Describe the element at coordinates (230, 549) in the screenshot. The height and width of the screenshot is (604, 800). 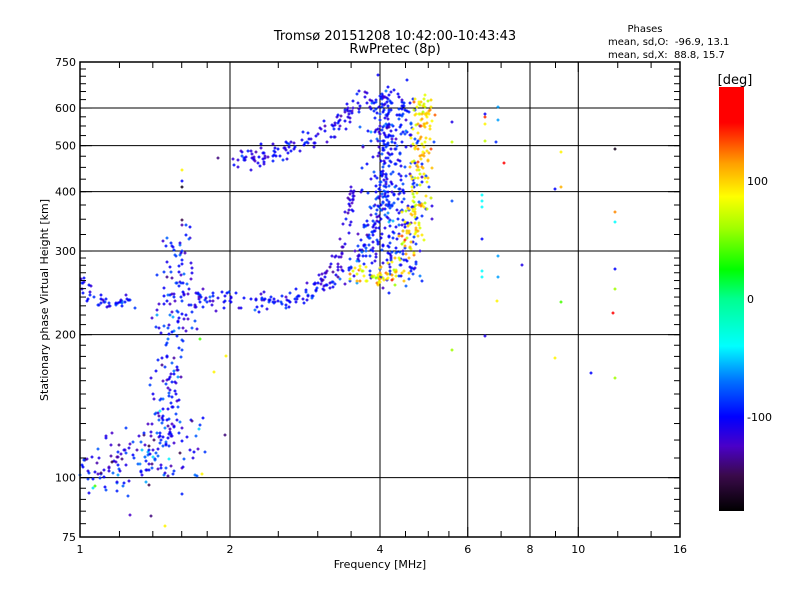
I see `x-tick-label: 2` at that location.